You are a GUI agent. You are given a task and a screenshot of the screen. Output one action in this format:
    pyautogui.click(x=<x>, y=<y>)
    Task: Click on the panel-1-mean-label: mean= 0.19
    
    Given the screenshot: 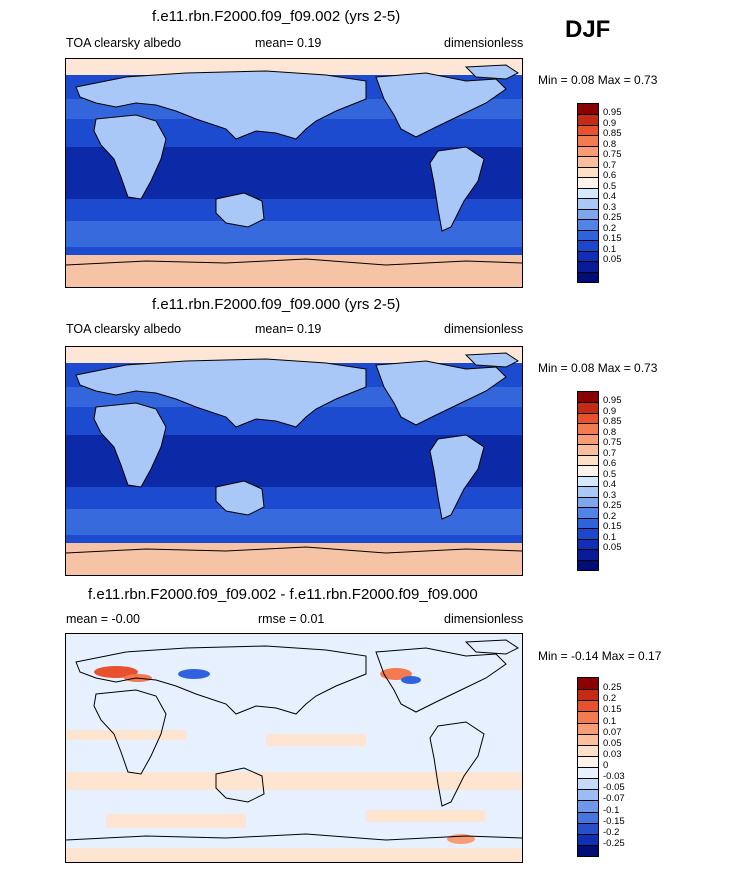 What is the action you would take?
    pyautogui.click(x=288, y=43)
    